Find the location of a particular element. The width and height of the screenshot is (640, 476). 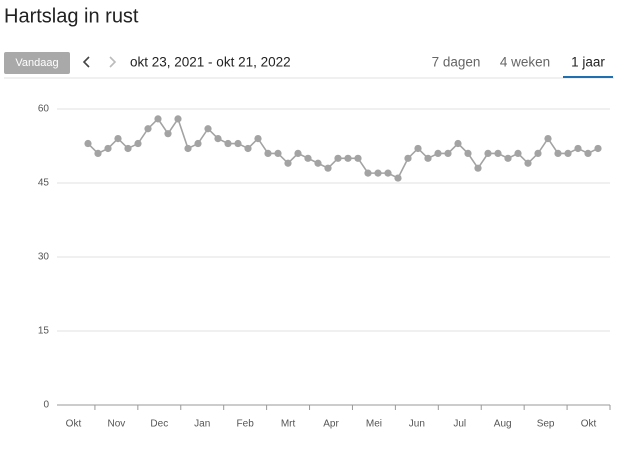

range-tab: 1 jaar is located at coordinates (588, 62).